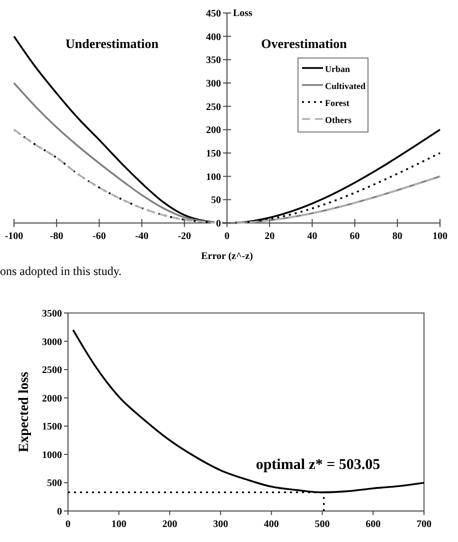 This screenshot has height=542, width=458. What do you see at coordinates (61, 271) in the screenshot?
I see `text: ons adopted in this study.` at bounding box center [61, 271].